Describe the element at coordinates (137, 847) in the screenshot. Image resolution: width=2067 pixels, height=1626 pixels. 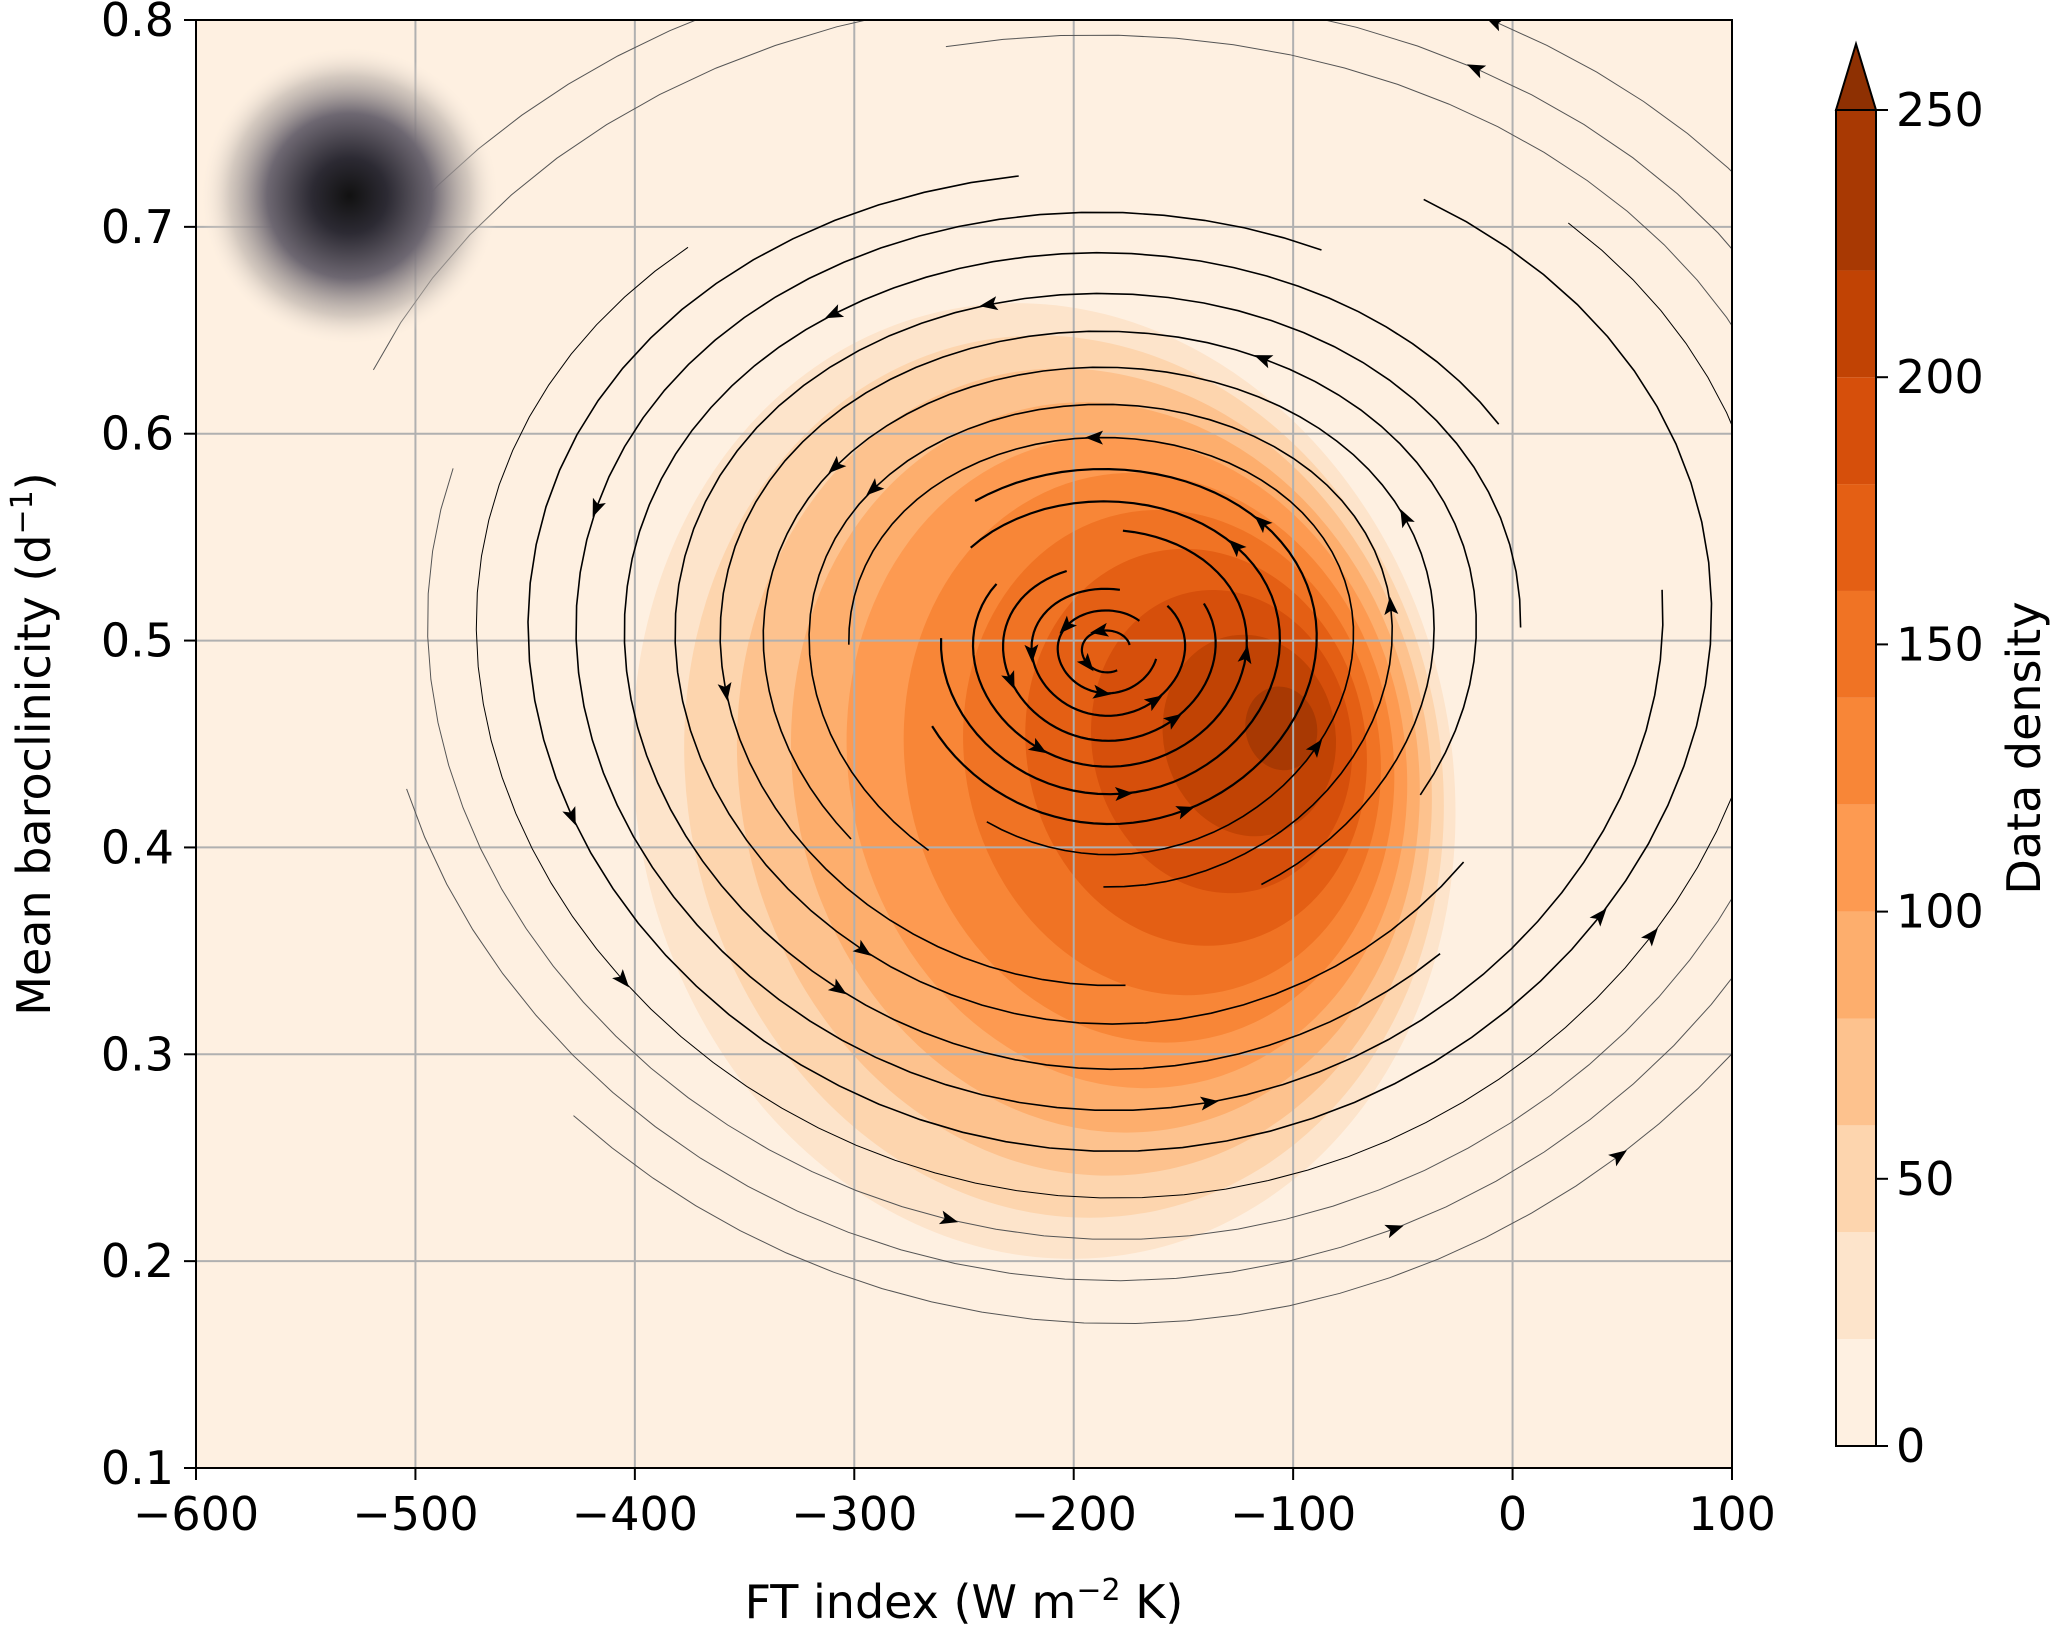
I see `y-tick-label: 0.4` at that location.